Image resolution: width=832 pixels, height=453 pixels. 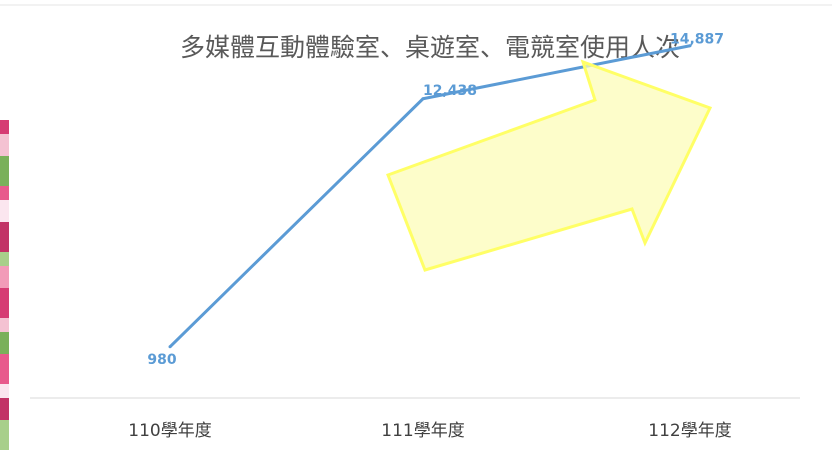 I want to click on data-label: 980, so click(x=161, y=360).